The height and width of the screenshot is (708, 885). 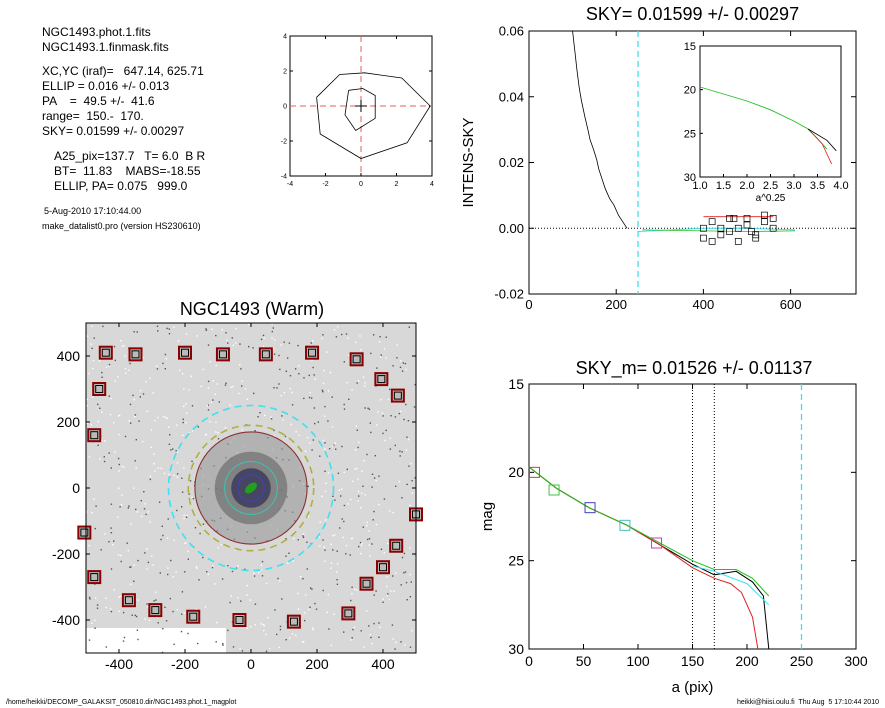 I want to click on file-name-phot: NGC1493.phot.1.fits, so click(x=96, y=32).